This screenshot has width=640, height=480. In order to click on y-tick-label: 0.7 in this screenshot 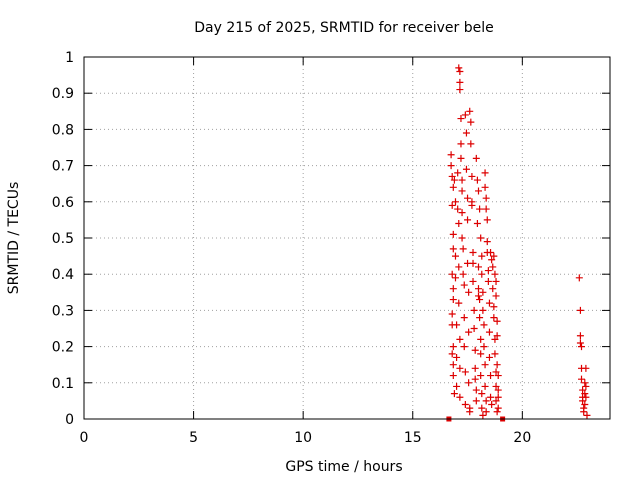, I will do `click(63, 167)`.